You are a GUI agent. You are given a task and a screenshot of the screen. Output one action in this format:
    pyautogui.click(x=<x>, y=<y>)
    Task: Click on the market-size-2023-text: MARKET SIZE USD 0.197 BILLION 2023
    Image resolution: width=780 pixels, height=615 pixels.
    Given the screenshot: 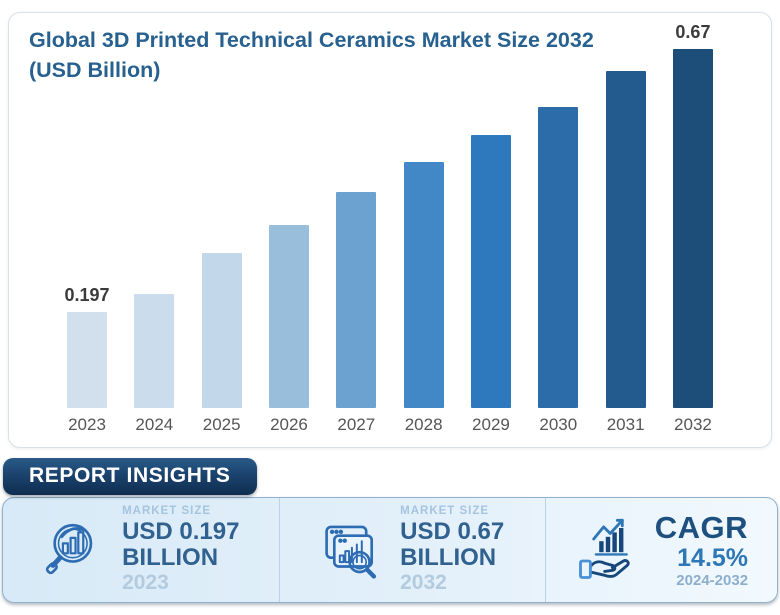 What is the action you would take?
    pyautogui.click(x=180, y=550)
    